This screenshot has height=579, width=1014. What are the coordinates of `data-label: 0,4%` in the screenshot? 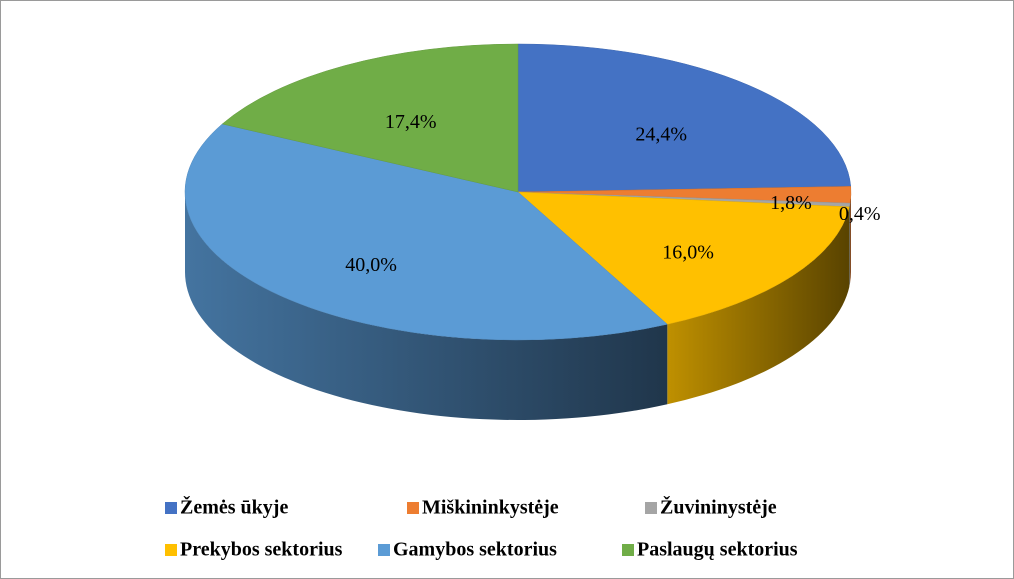 It's located at (860, 214).